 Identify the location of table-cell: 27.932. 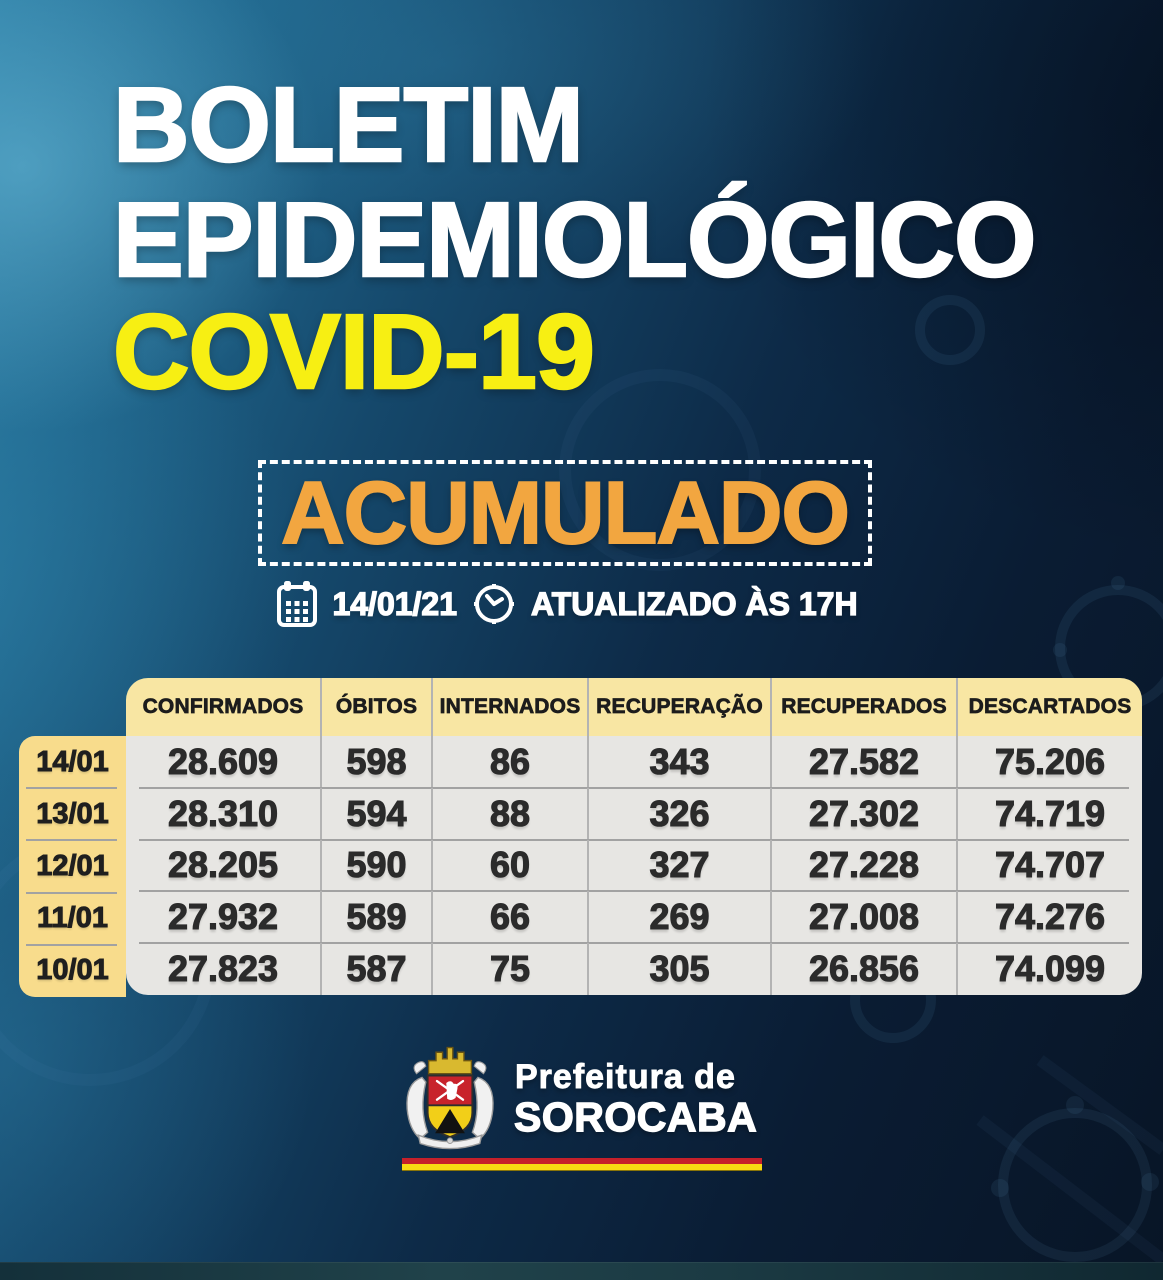
(224, 917).